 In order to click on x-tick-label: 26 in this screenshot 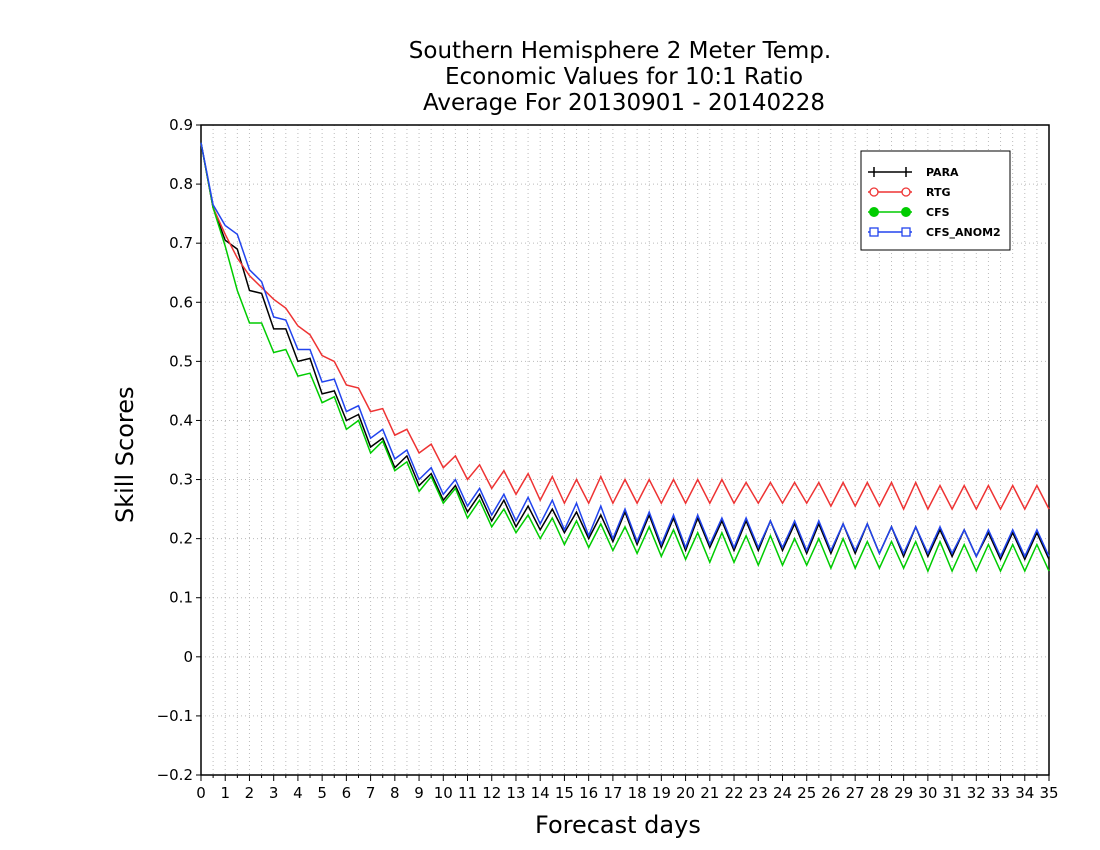, I will do `click(830, 793)`.